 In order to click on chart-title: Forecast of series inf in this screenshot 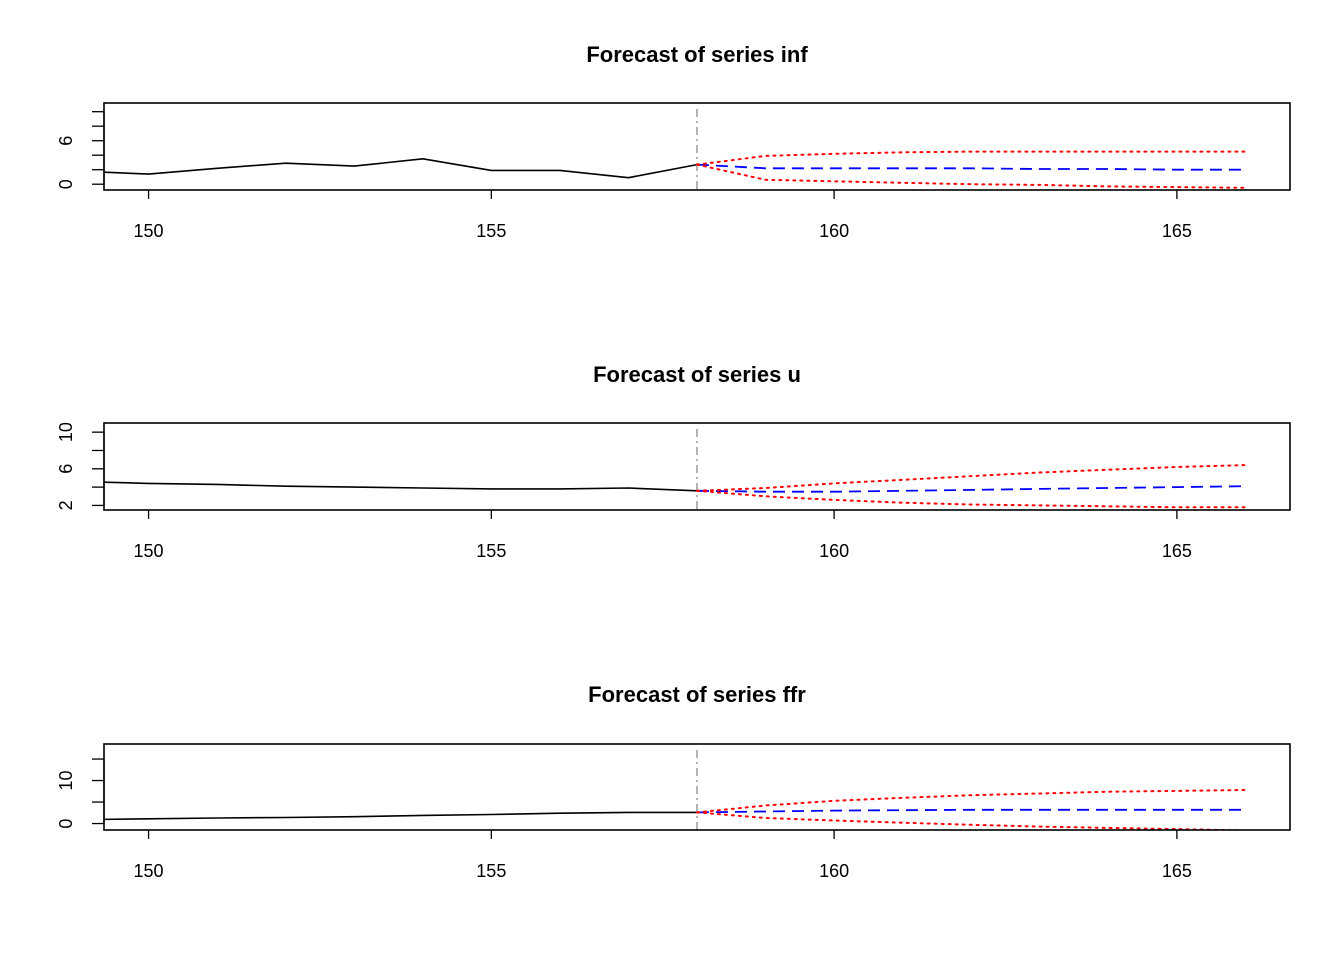, I will do `click(697, 54)`.